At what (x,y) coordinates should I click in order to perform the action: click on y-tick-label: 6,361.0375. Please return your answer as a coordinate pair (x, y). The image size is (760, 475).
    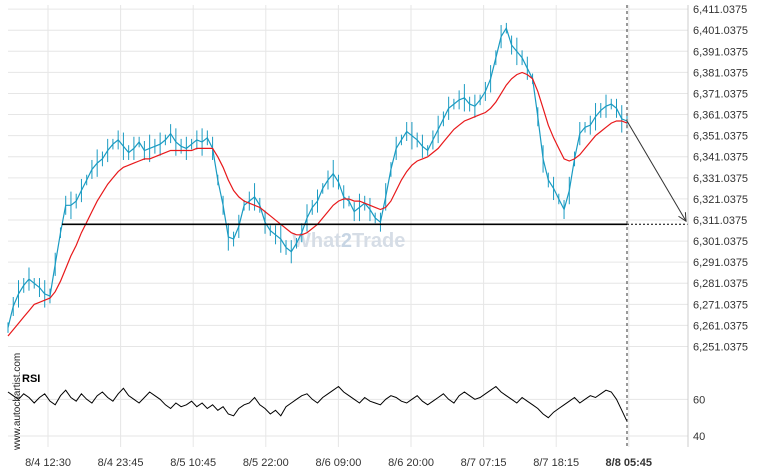
    Looking at the image, I should click on (720, 116).